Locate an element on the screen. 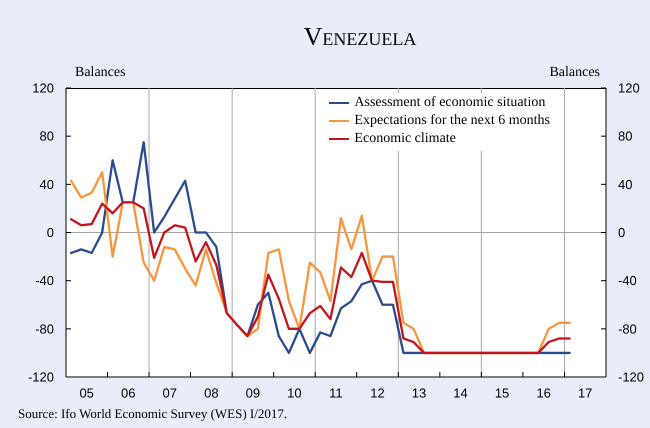  y-tick-label: -40 is located at coordinates (44, 280).